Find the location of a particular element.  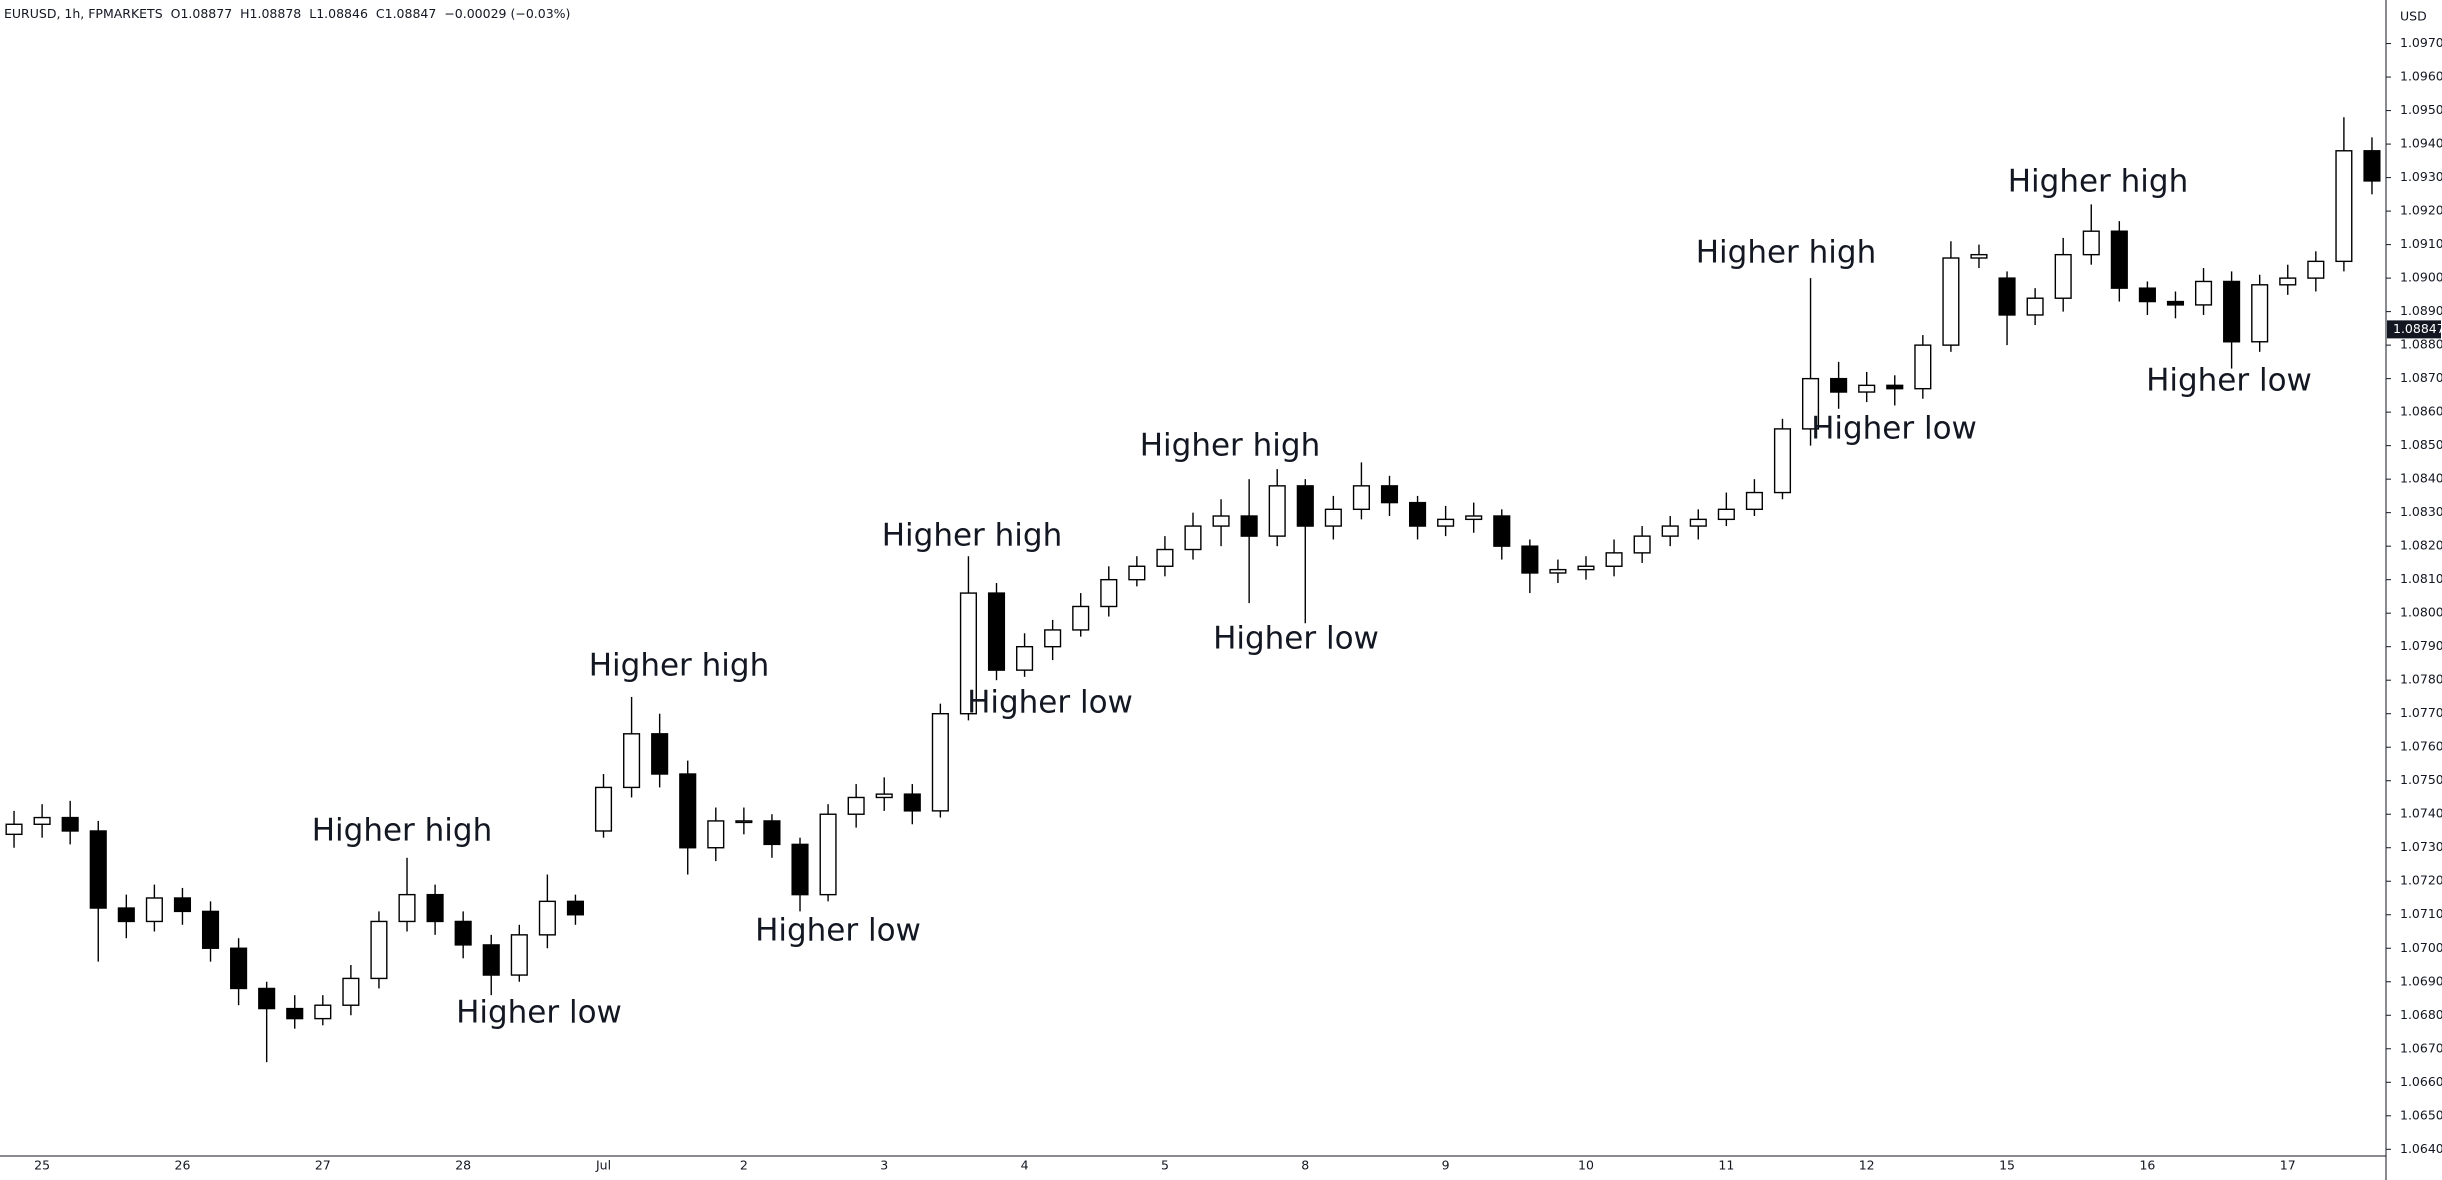

y-tick-label: 1.08000 is located at coordinates (2421, 612).